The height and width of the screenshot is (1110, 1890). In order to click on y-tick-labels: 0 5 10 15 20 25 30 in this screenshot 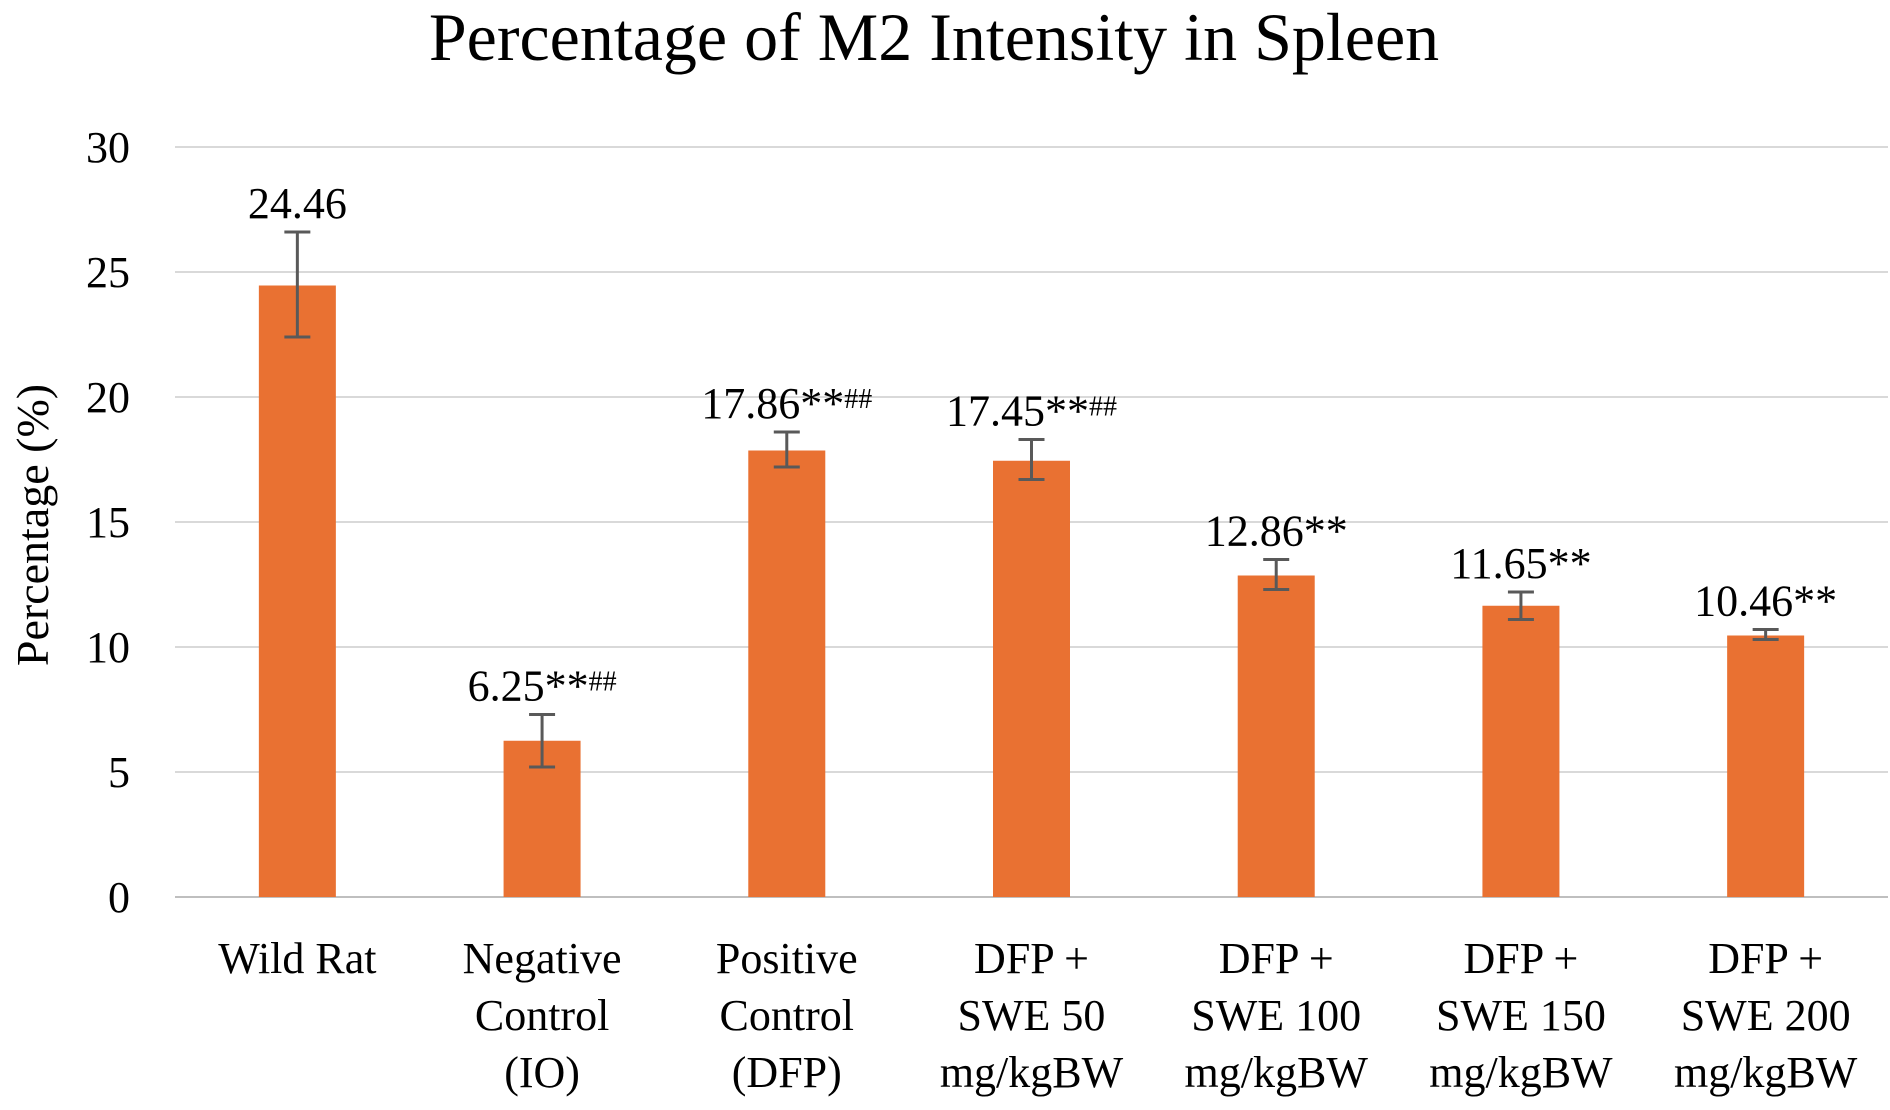, I will do `click(108, 522)`.